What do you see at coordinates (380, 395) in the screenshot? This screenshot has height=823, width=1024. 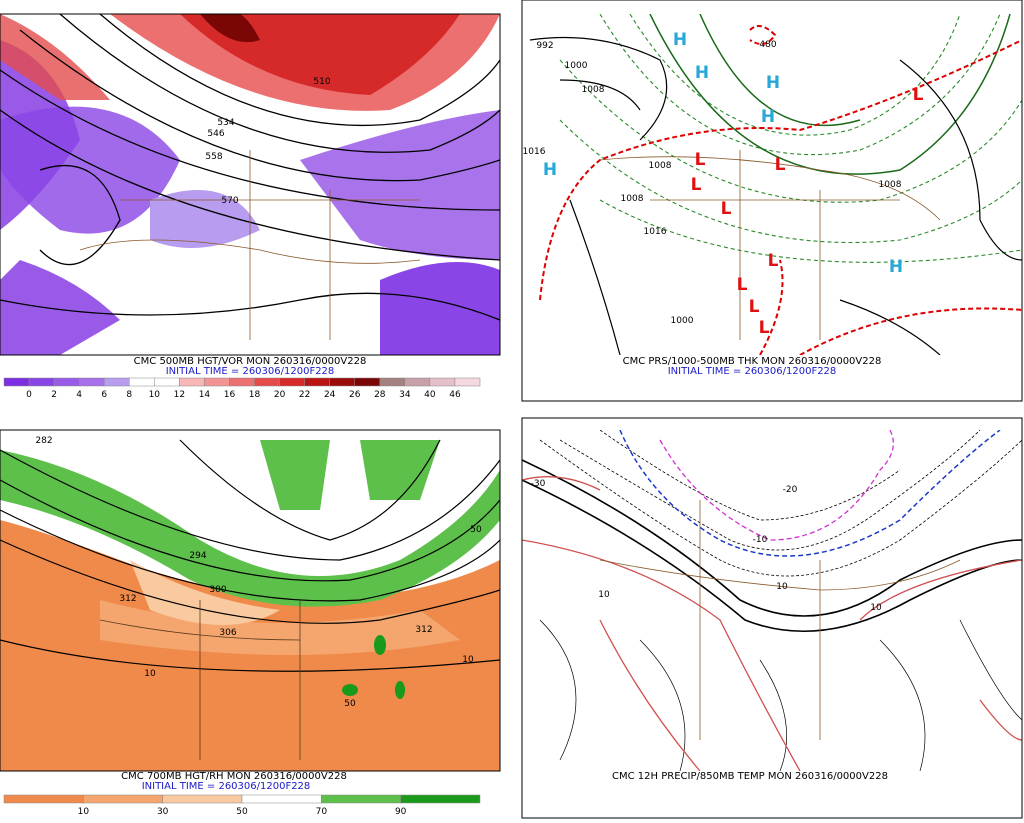 I see `colorbar-label: 28` at bounding box center [380, 395].